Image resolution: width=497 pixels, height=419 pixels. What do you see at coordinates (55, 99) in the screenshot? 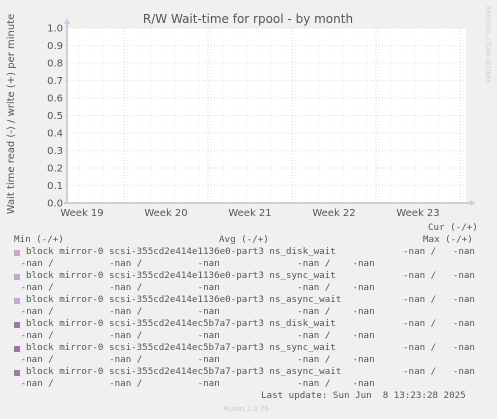
I see `y-tick-label: 0.6` at bounding box center [55, 99].